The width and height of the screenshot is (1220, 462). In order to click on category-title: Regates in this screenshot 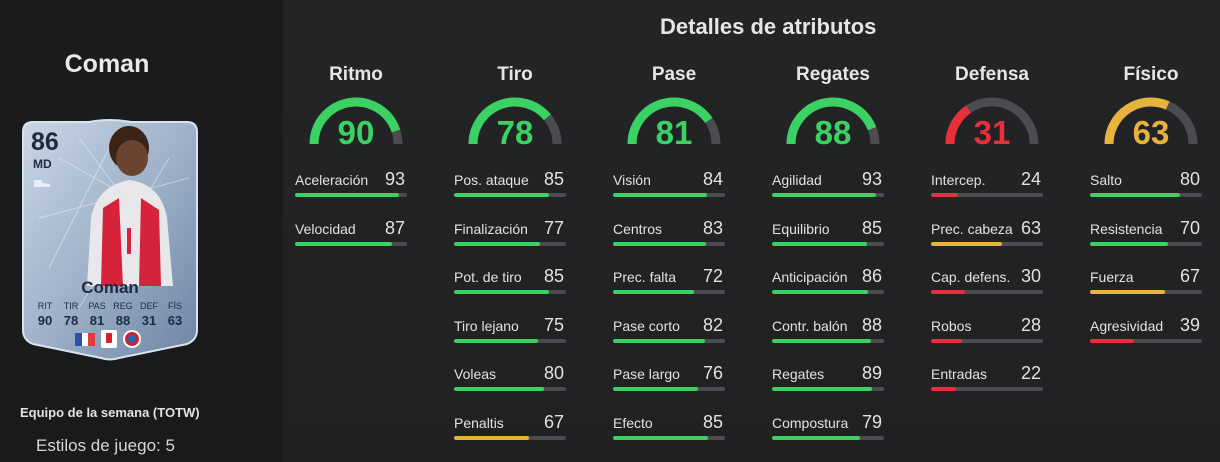, I will do `click(833, 74)`.